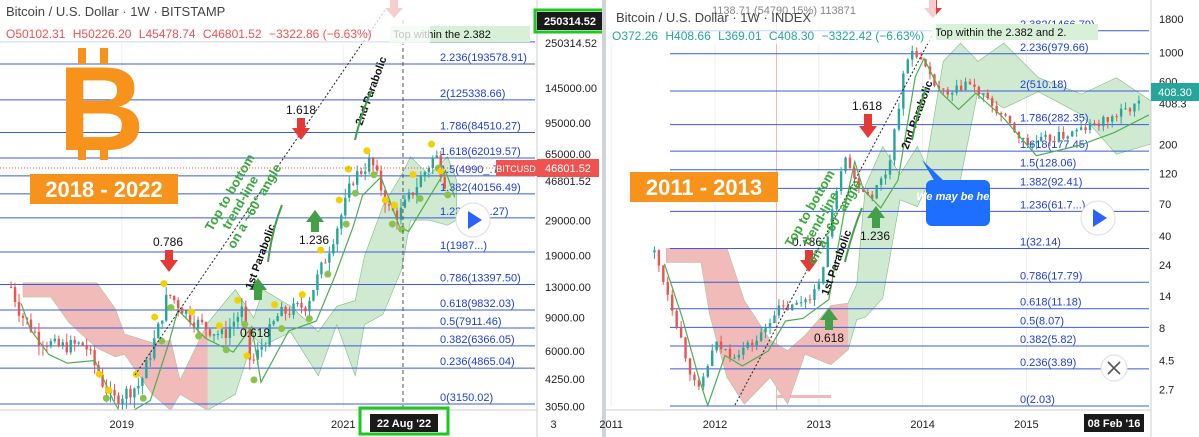 This screenshot has height=437, width=1199. Describe the element at coordinates (1048, 363) in the screenshot. I see `fib-label: 0.236(3.89)` at that location.